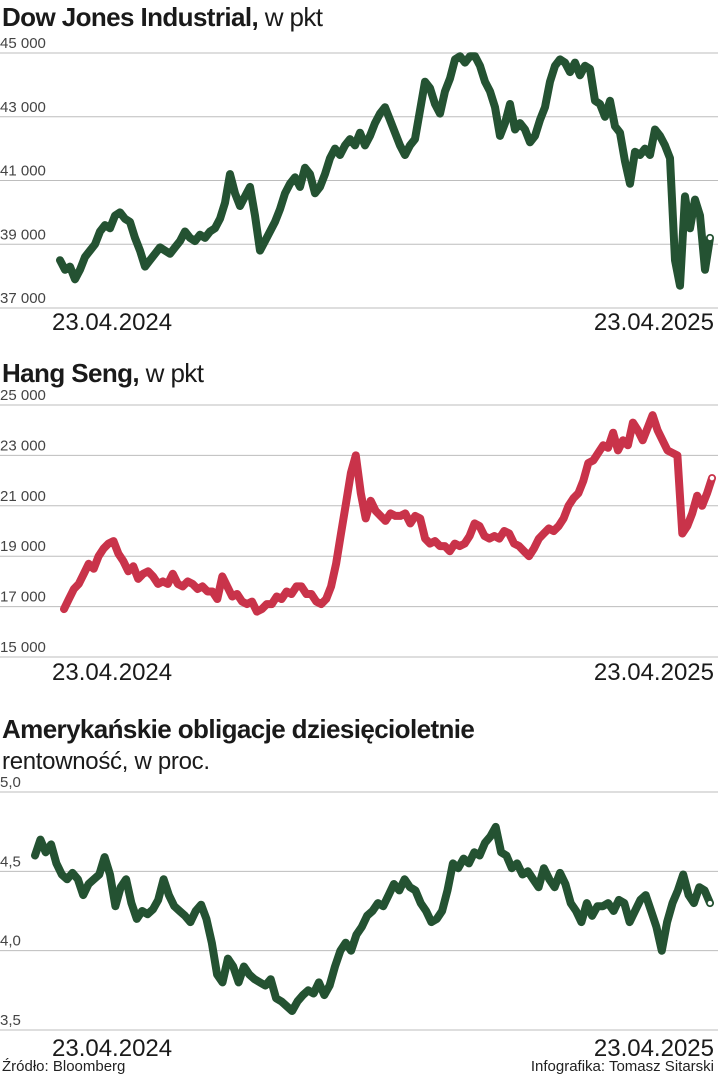  What do you see at coordinates (130, 17) in the screenshot?
I see `chart-title: Dow Jones Industrial,` at bounding box center [130, 17].